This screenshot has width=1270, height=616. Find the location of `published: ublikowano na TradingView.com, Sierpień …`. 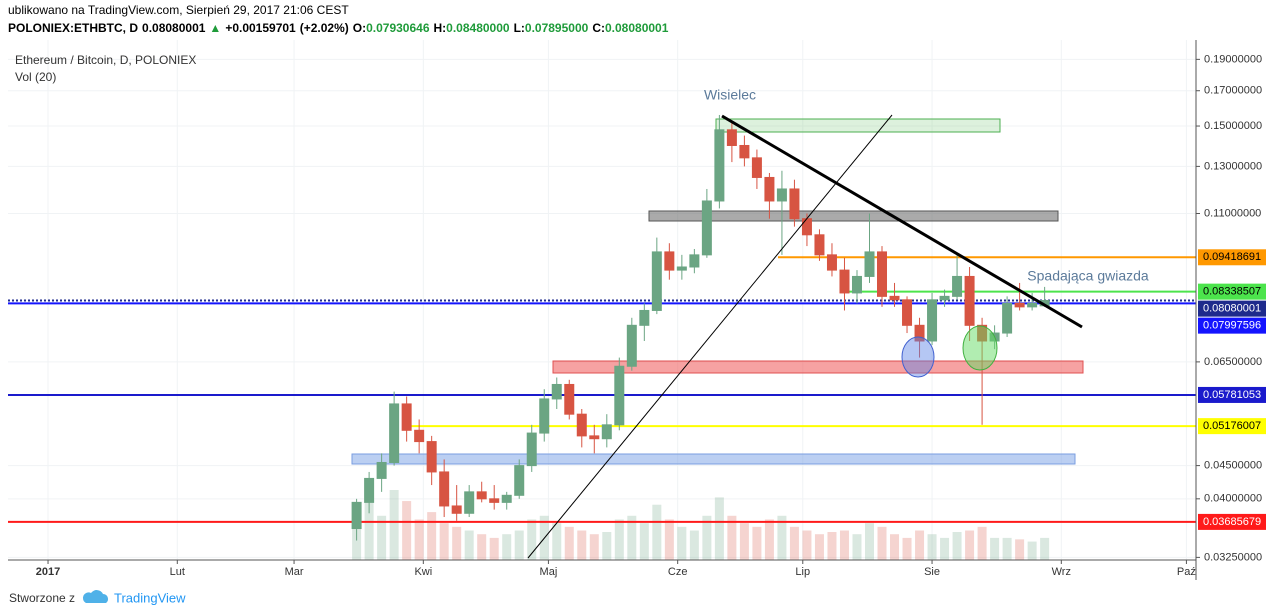

published: ublikowano na TradingView.com, Sierpień … is located at coordinates (178, 10).